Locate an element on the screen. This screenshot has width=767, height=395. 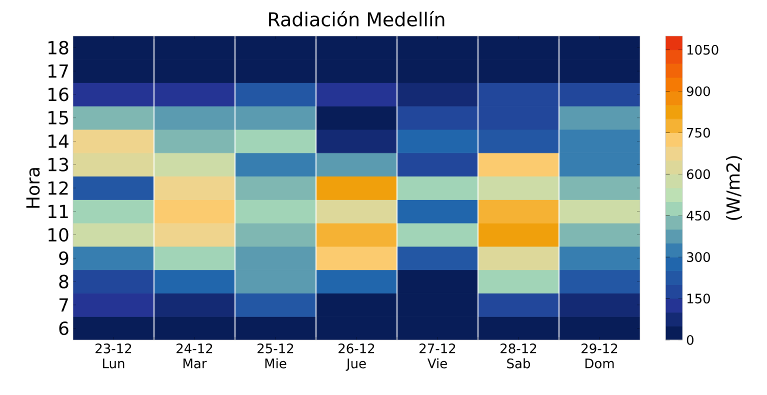
y-tick-label: 10 is located at coordinates (58, 235).